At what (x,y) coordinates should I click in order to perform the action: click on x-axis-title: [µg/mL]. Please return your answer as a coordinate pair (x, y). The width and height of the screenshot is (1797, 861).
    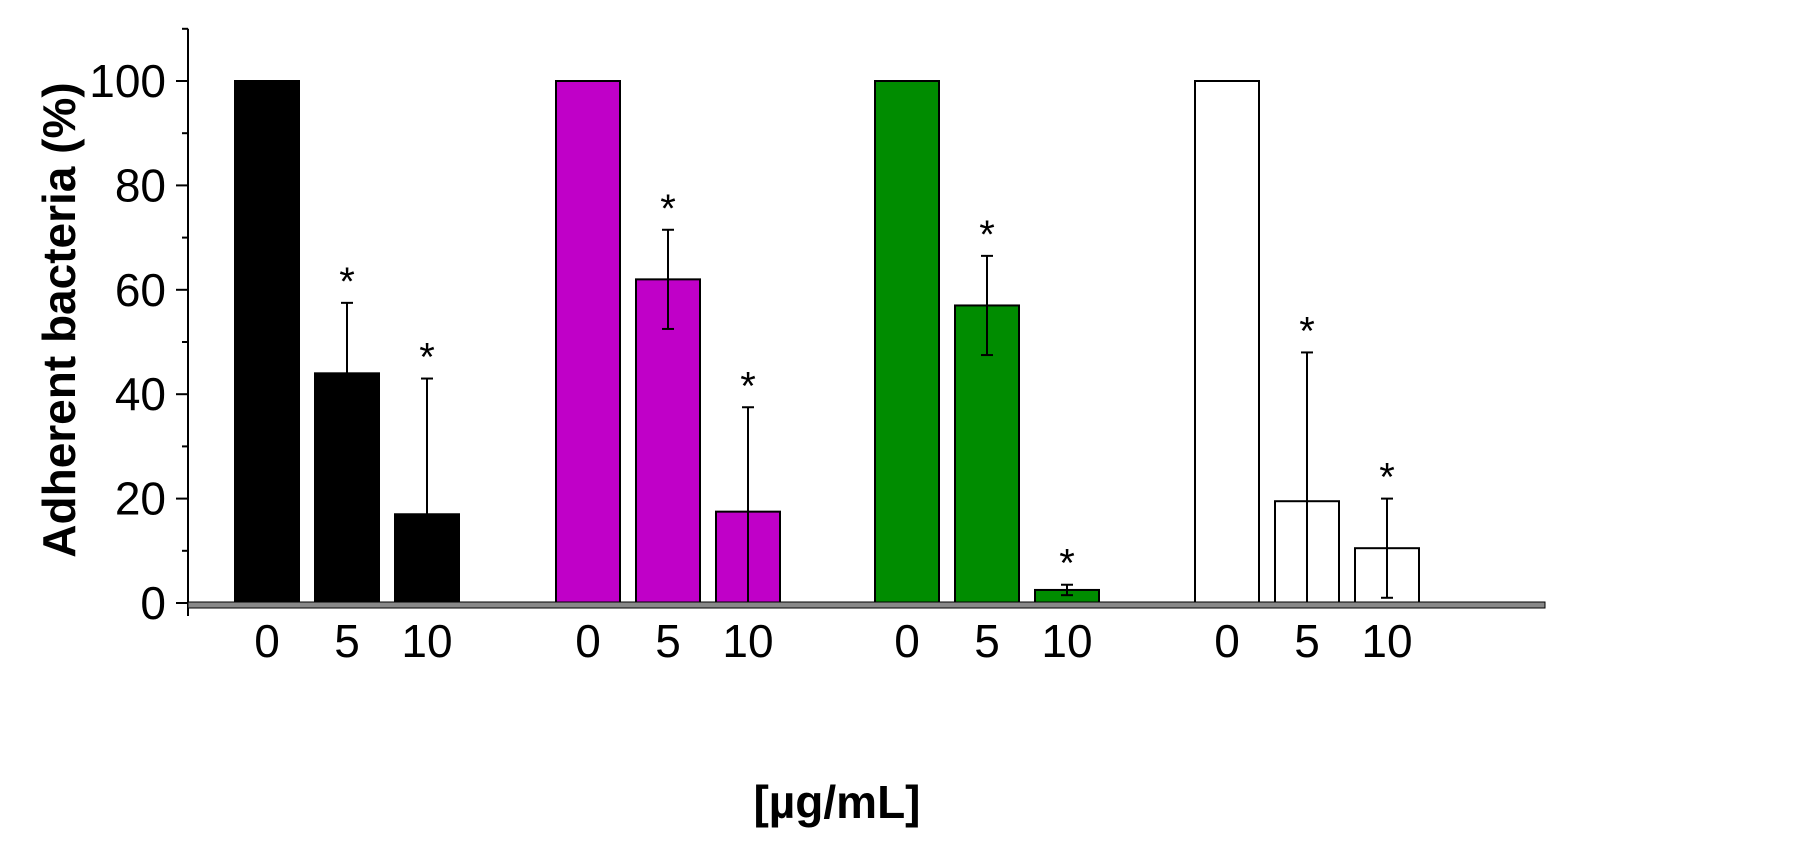
    Looking at the image, I should click on (836, 802).